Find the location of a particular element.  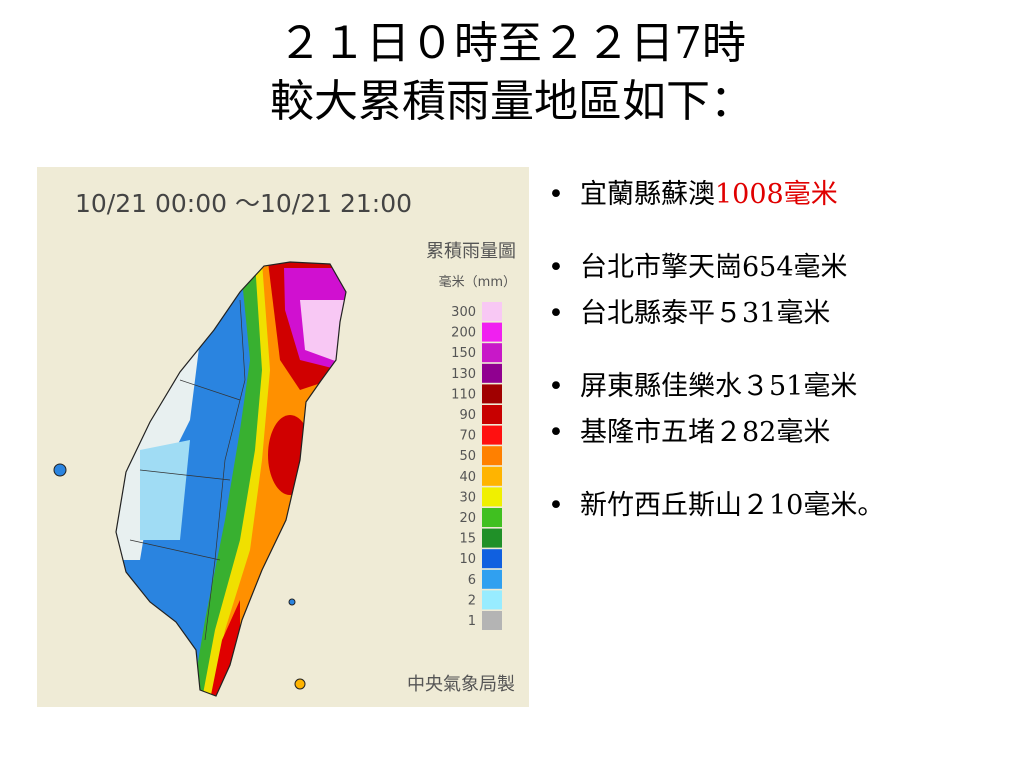

bullet-item: 台北市擎天崗654毫米 is located at coordinates (783, 268).